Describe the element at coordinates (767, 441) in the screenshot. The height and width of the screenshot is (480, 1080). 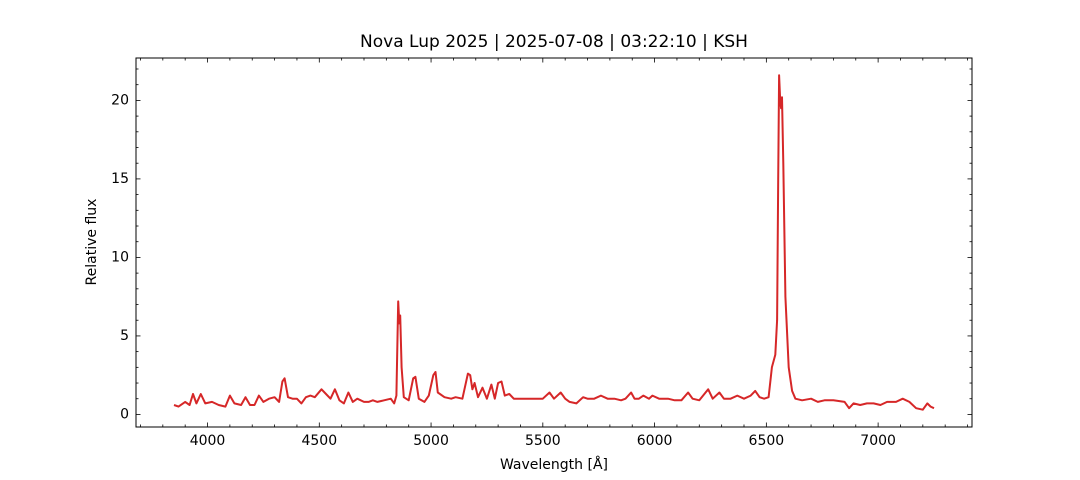
I see `x-tick-label: 6500` at that location.